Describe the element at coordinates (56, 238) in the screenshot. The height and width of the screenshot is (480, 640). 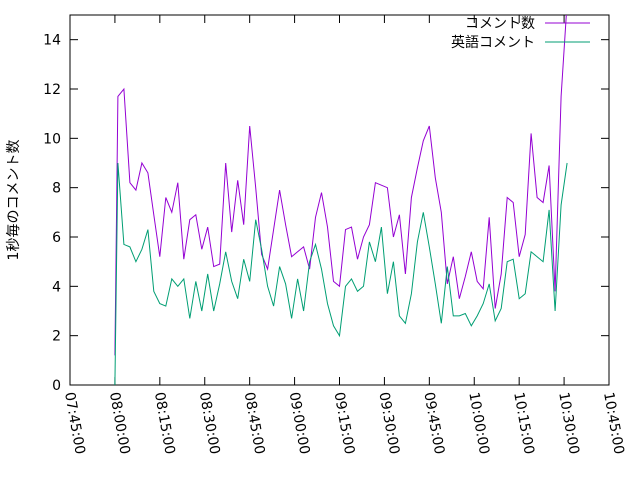
I see `y-tick-label: 6` at that location.